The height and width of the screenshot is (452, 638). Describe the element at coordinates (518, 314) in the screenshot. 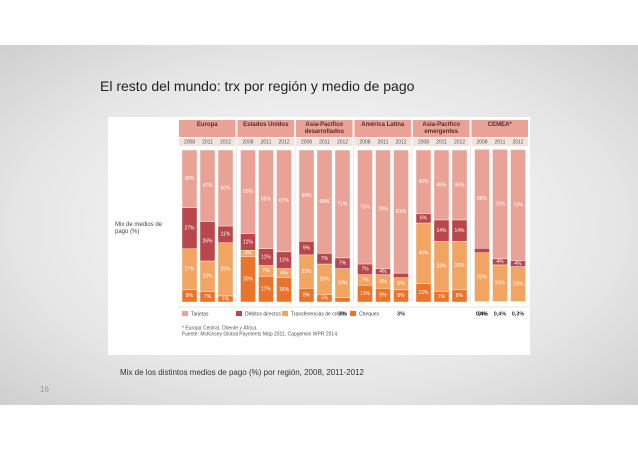

I see `value-label: 0,3%` at that location.